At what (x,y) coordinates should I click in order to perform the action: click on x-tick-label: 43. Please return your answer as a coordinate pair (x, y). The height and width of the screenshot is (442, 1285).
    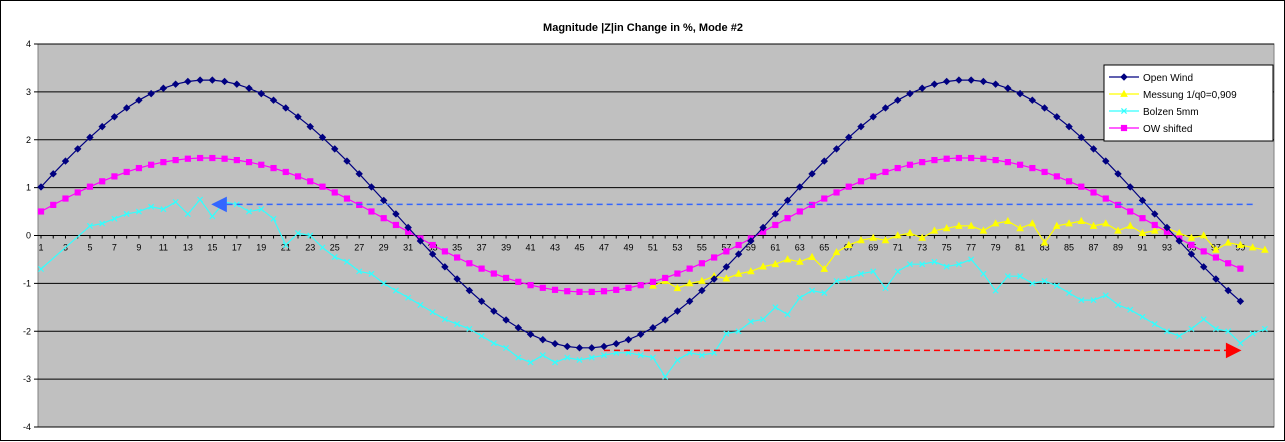
    Looking at the image, I should click on (555, 248).